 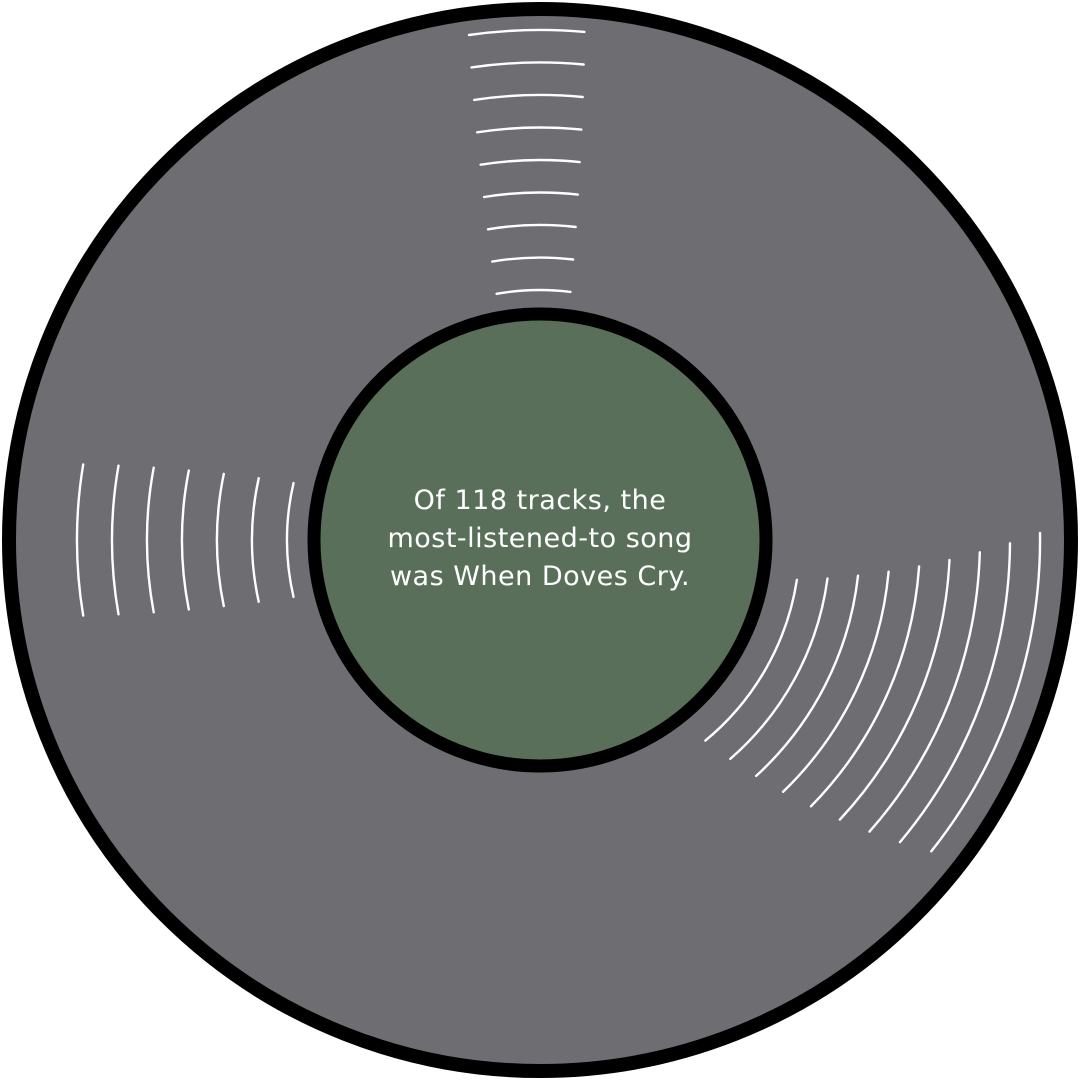 I want to click on groove-highlights-bottom-right, so click(x=861, y=692).